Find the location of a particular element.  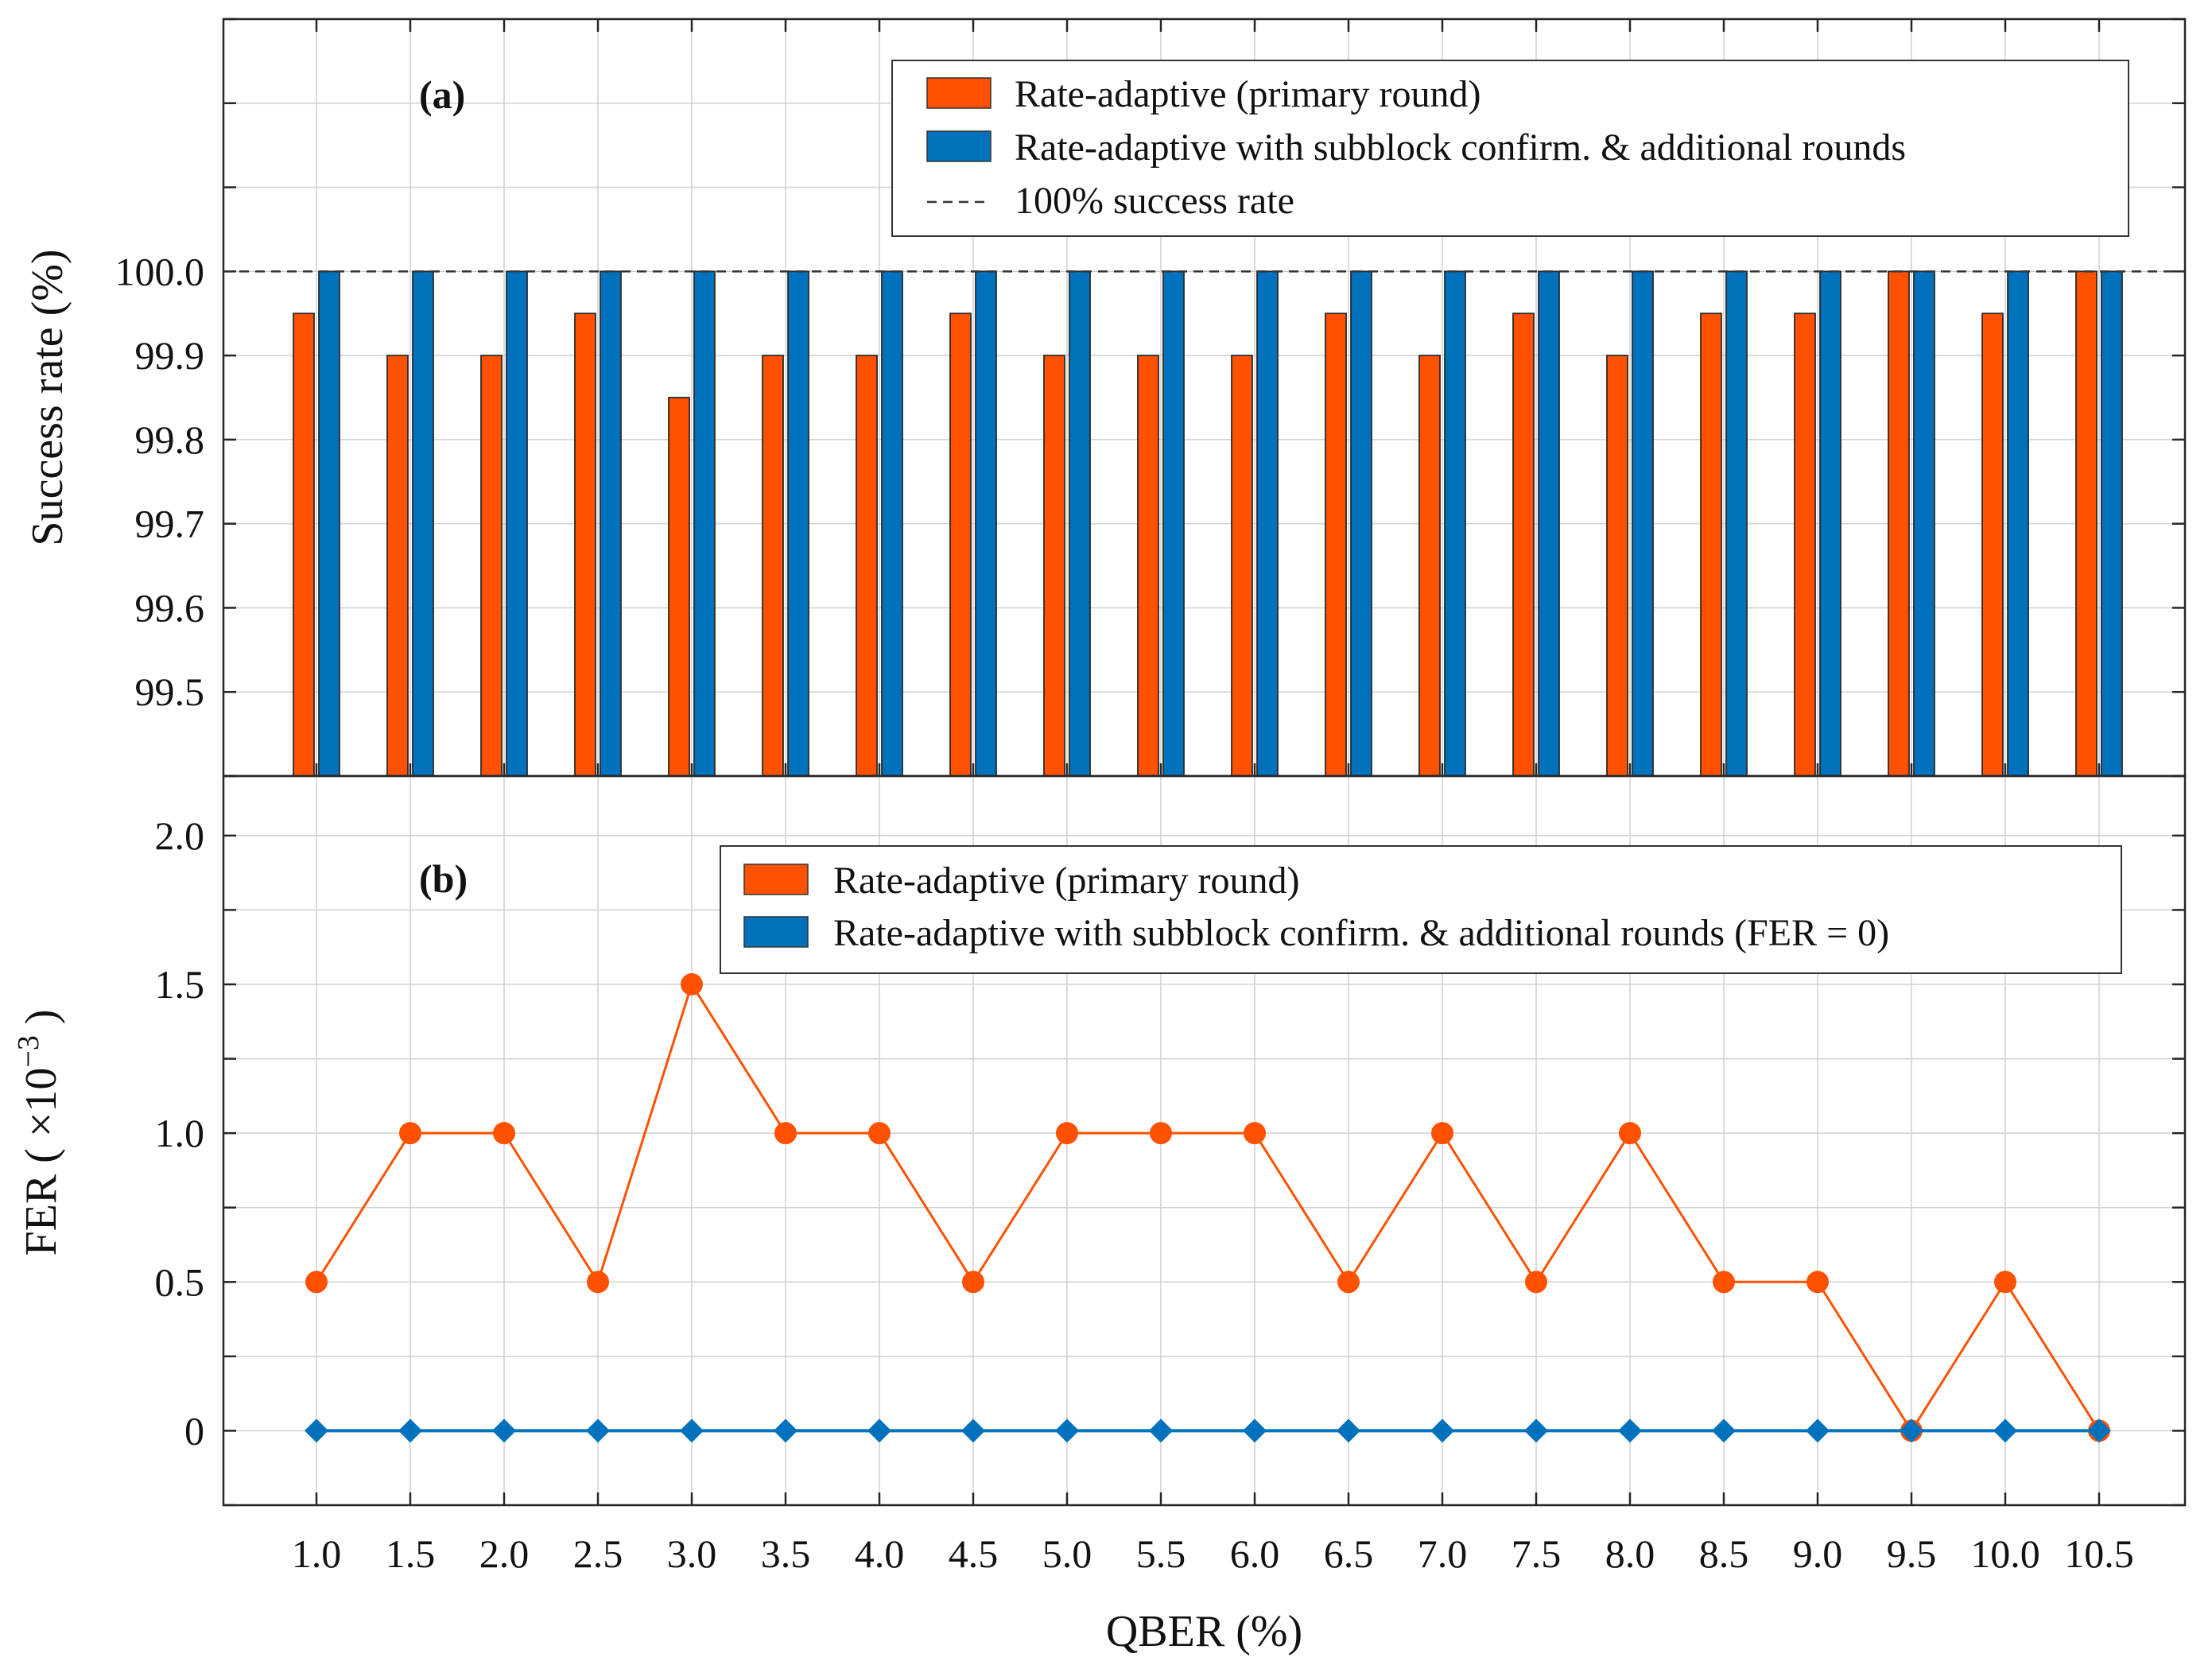

x-tick-label: 4.5 is located at coordinates (974, 1553).